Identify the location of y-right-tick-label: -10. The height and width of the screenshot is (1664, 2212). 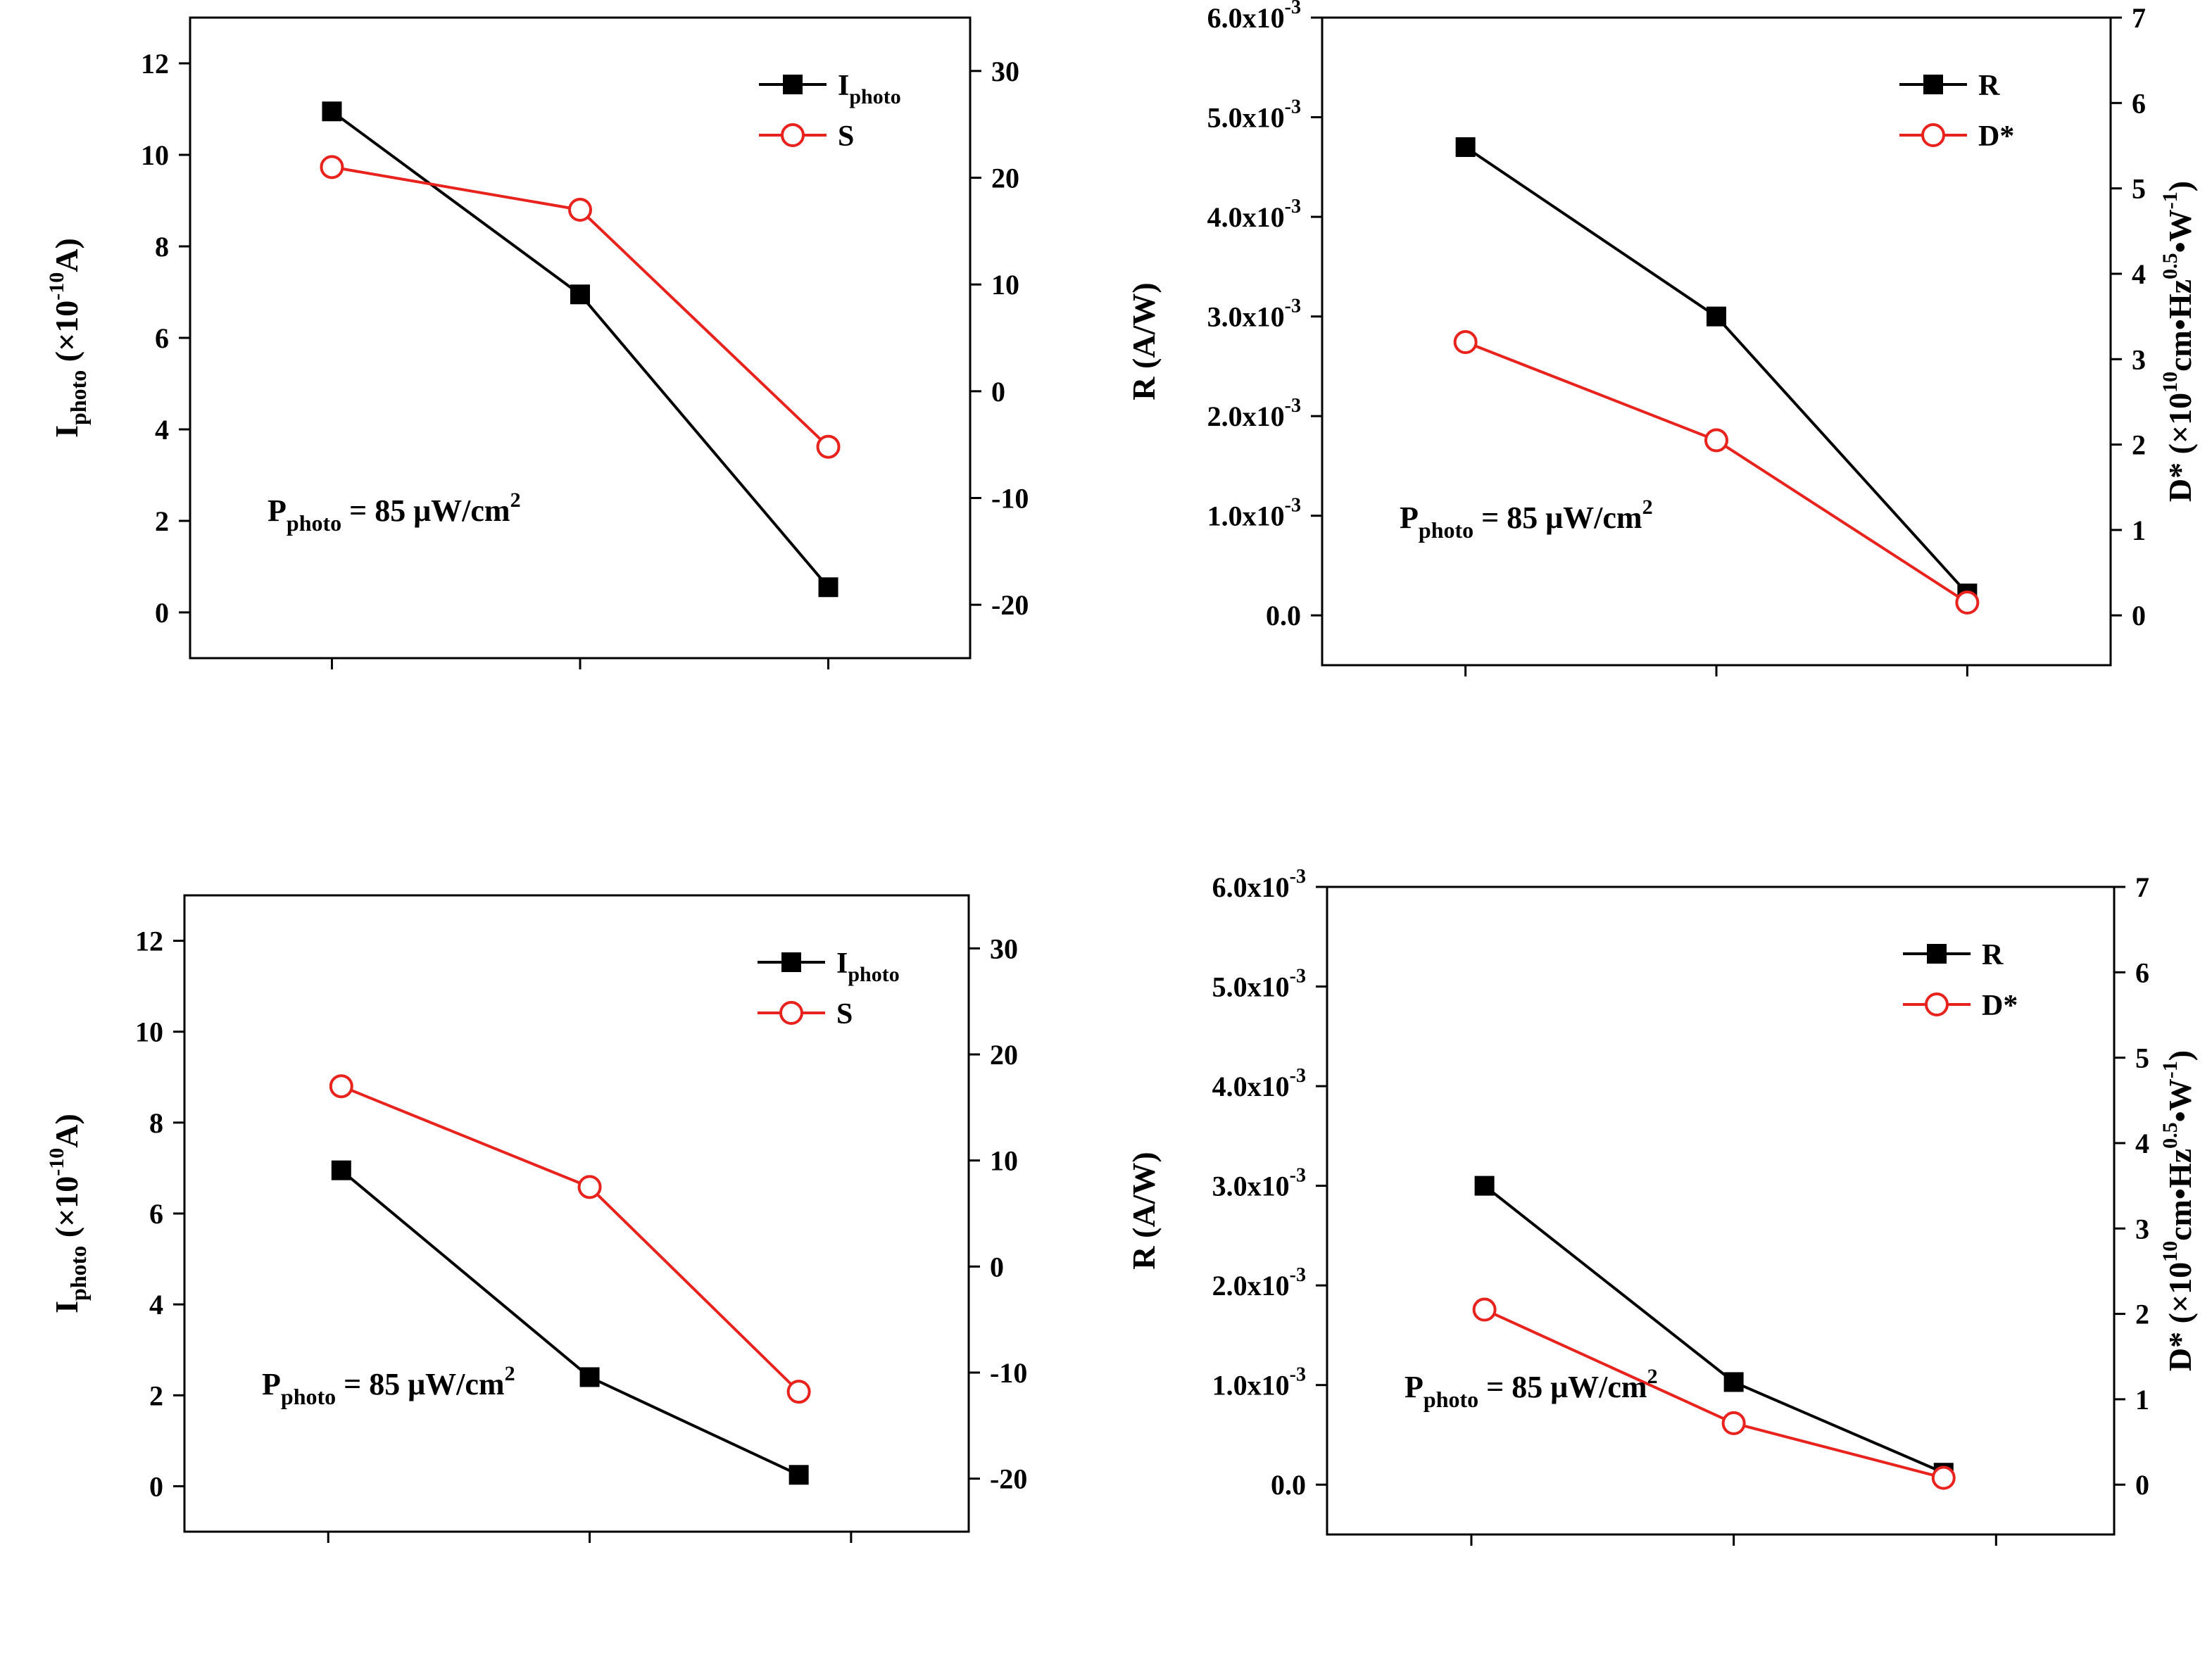
(1008, 1373).